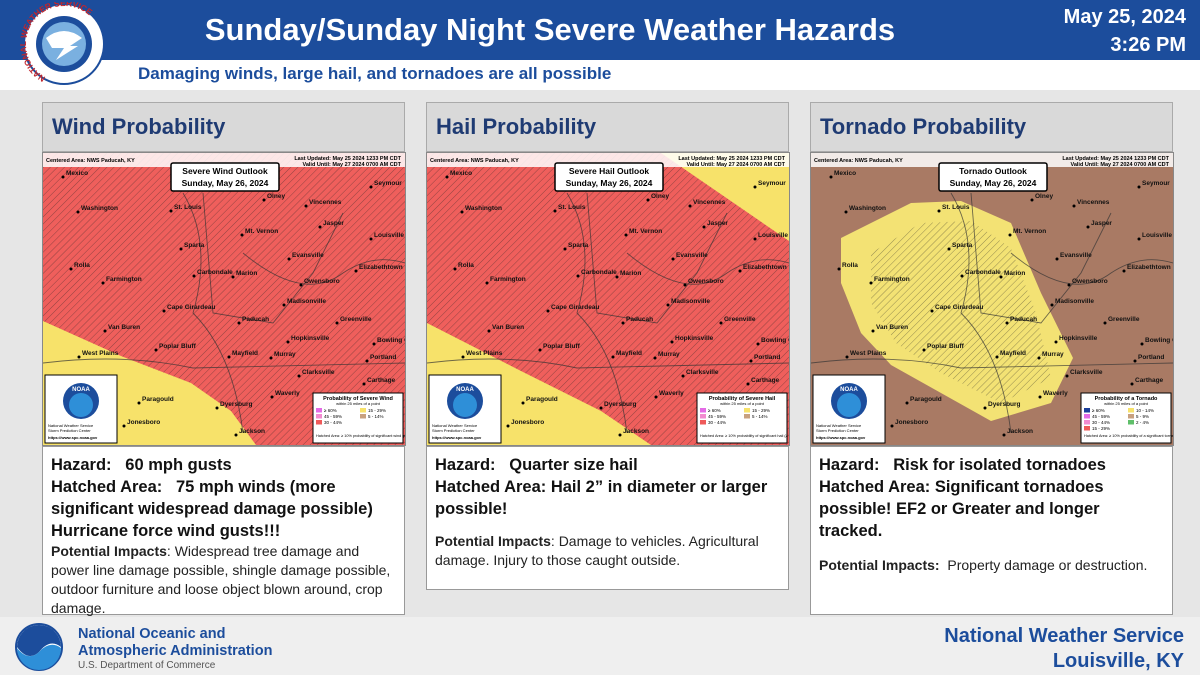 The image size is (1200, 675). Describe the element at coordinates (993, 171) in the screenshot. I see `outlook-title: Tornado Outlook` at that location.